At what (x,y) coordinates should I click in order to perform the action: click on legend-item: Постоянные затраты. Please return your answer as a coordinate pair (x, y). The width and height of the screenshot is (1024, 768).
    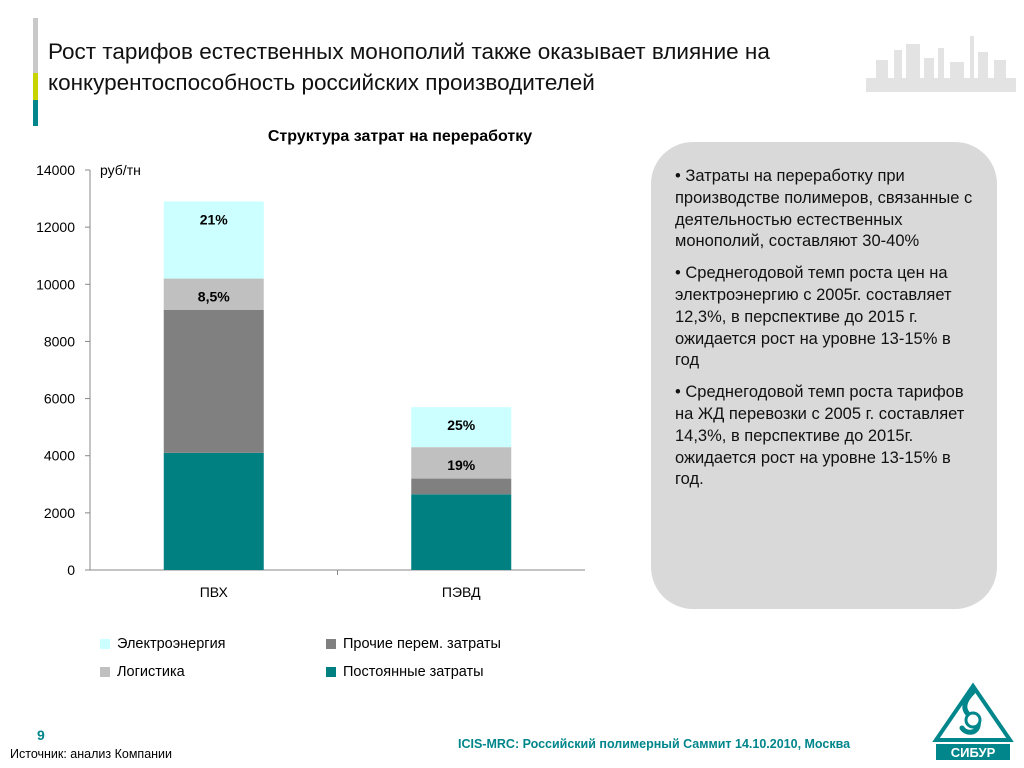
    Looking at the image, I should click on (405, 672).